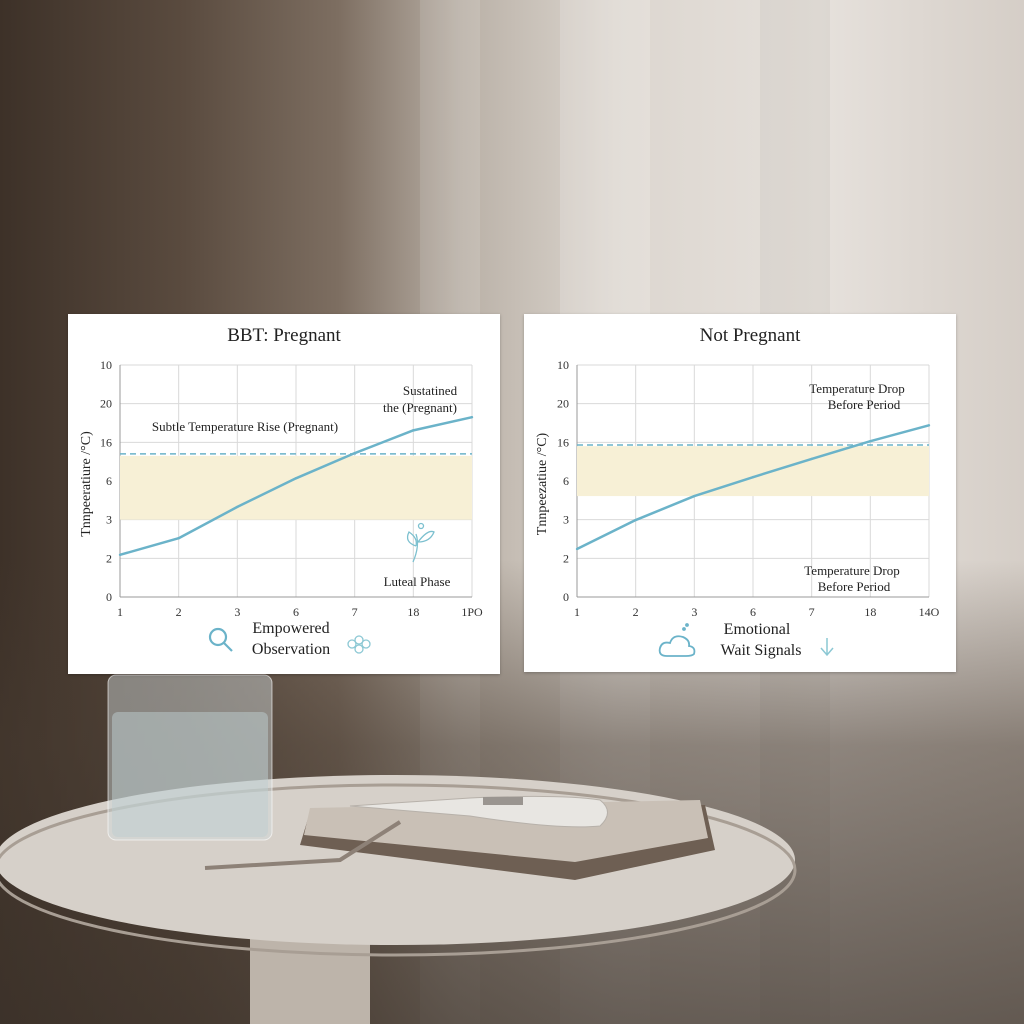 This screenshot has height=1024, width=1024. Describe the element at coordinates (864, 404) in the screenshot. I see `annotation-top-2: Before Period` at that location.